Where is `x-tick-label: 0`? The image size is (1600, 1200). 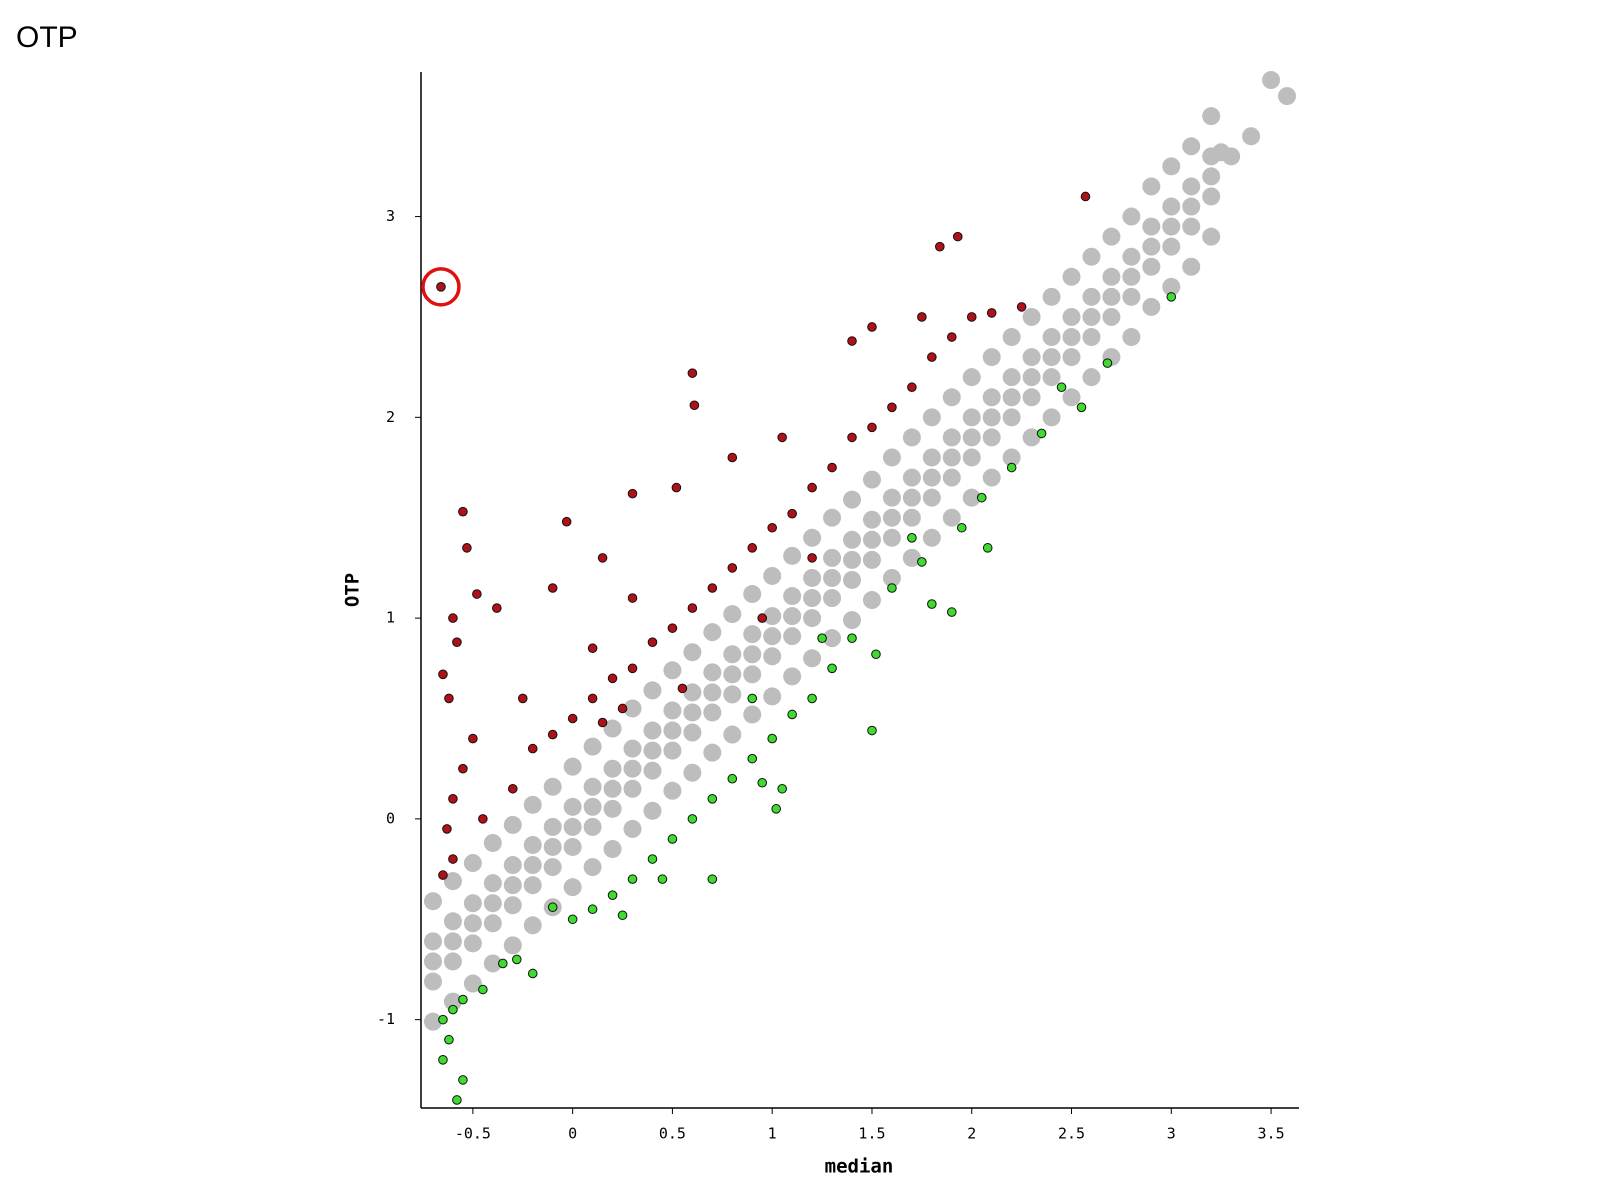 x-tick-label: 0 is located at coordinates (572, 1134).